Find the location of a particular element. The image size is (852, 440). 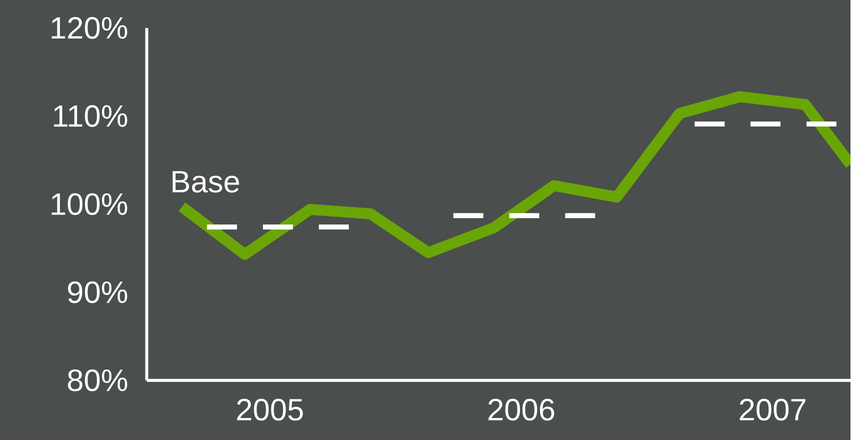

y-tick-label: 100% is located at coordinates (90, 204).